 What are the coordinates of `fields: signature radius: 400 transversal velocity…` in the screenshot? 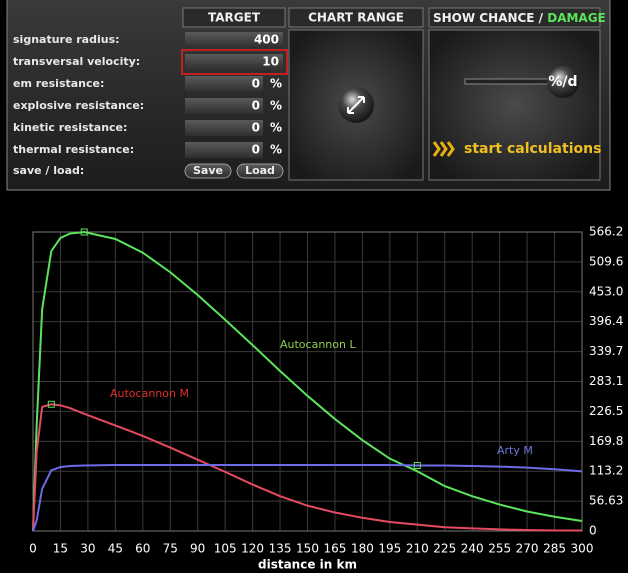 It's located at (150, 95).